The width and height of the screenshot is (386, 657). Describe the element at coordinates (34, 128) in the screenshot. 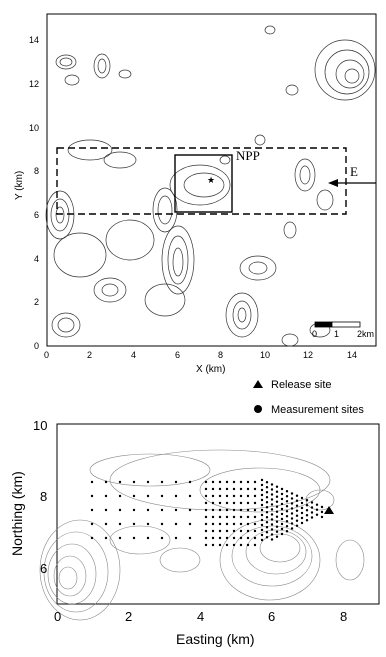

I see `y-tick: 10` at that location.